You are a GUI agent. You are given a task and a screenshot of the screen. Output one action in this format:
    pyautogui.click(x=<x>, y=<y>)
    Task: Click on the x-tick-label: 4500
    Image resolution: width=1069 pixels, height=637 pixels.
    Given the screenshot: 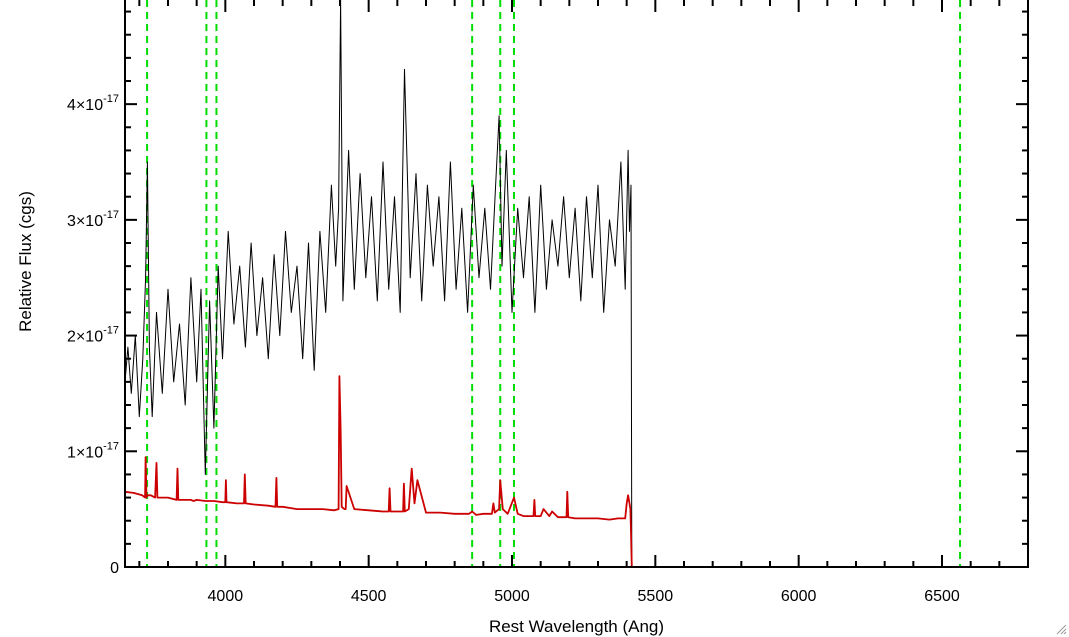 What is the action you would take?
    pyautogui.click(x=369, y=596)
    